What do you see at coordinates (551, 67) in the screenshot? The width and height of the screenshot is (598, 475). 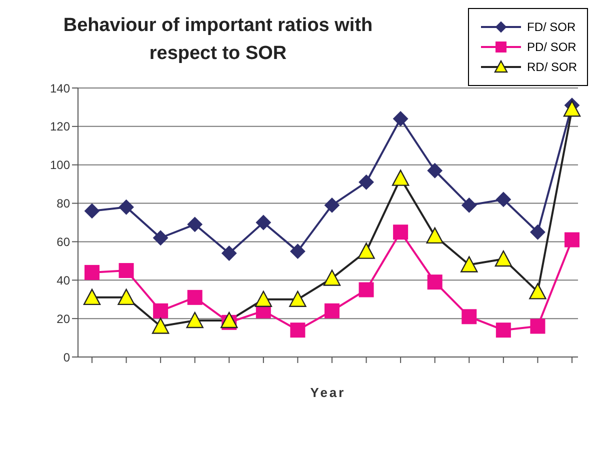 I see `legend-label: RD/ SOR` at bounding box center [551, 67].